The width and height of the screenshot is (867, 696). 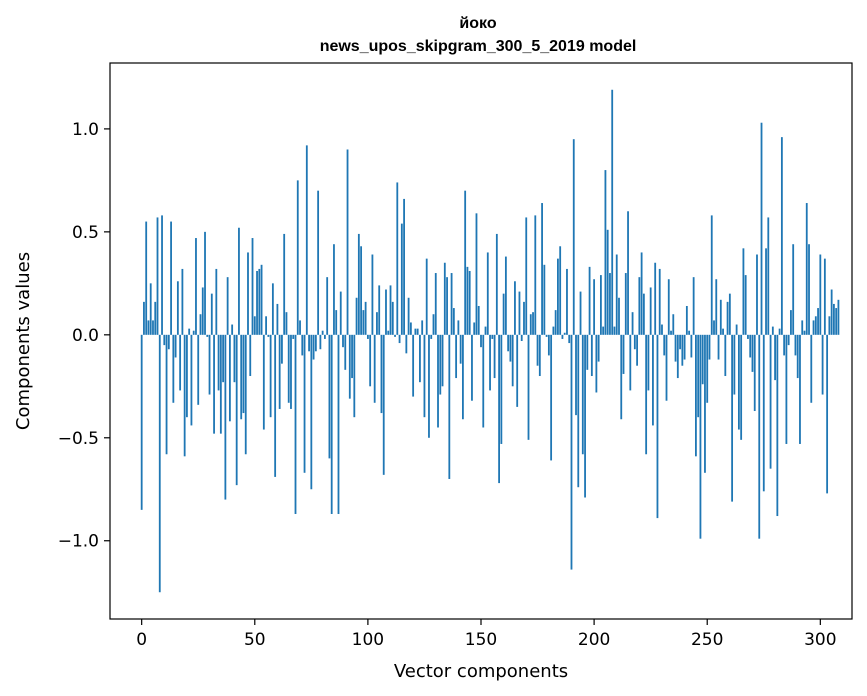 What do you see at coordinates (23, 341) in the screenshot?
I see `y-axis-label: Components values` at bounding box center [23, 341].